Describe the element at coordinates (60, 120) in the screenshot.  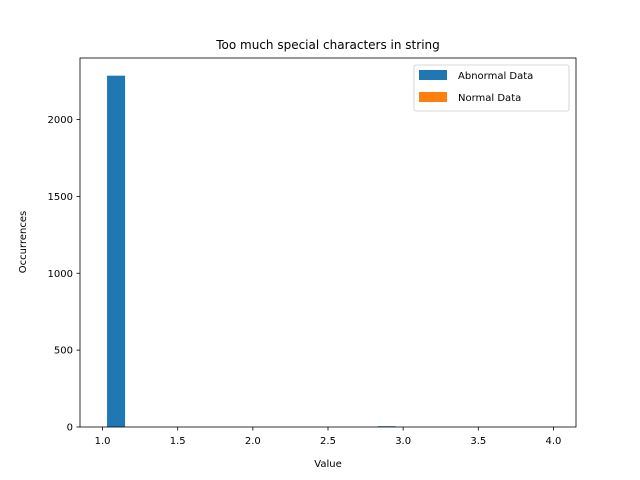
I see `y-tick-label: 2000` at that location.